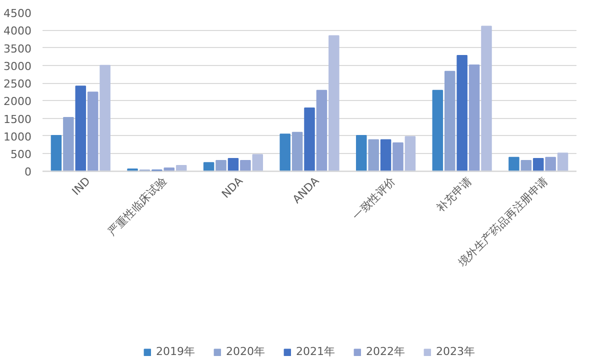 Image resolution: width=601 pixels, height=361 pixels. Describe the element at coordinates (18, 49) in the screenshot. I see `y-tick-label: 3500` at that location.